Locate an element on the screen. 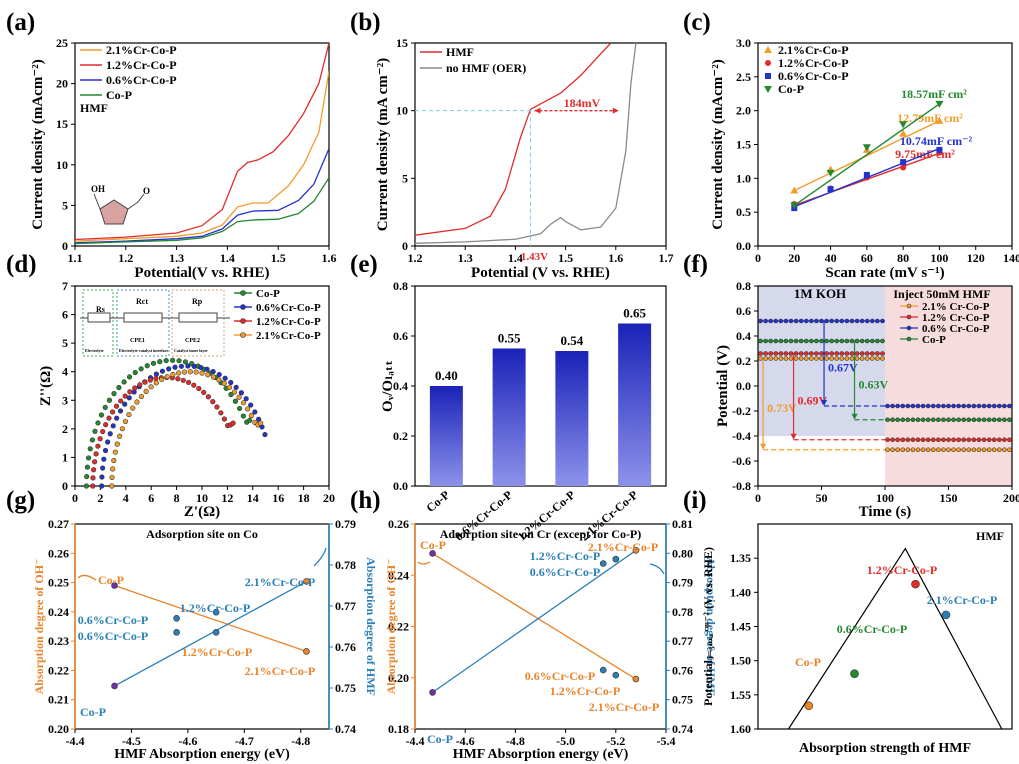 Image resolution: width=1019 pixels, height=764 pixels. panel-g-xtick-label: -4.4 is located at coordinates (75, 741).